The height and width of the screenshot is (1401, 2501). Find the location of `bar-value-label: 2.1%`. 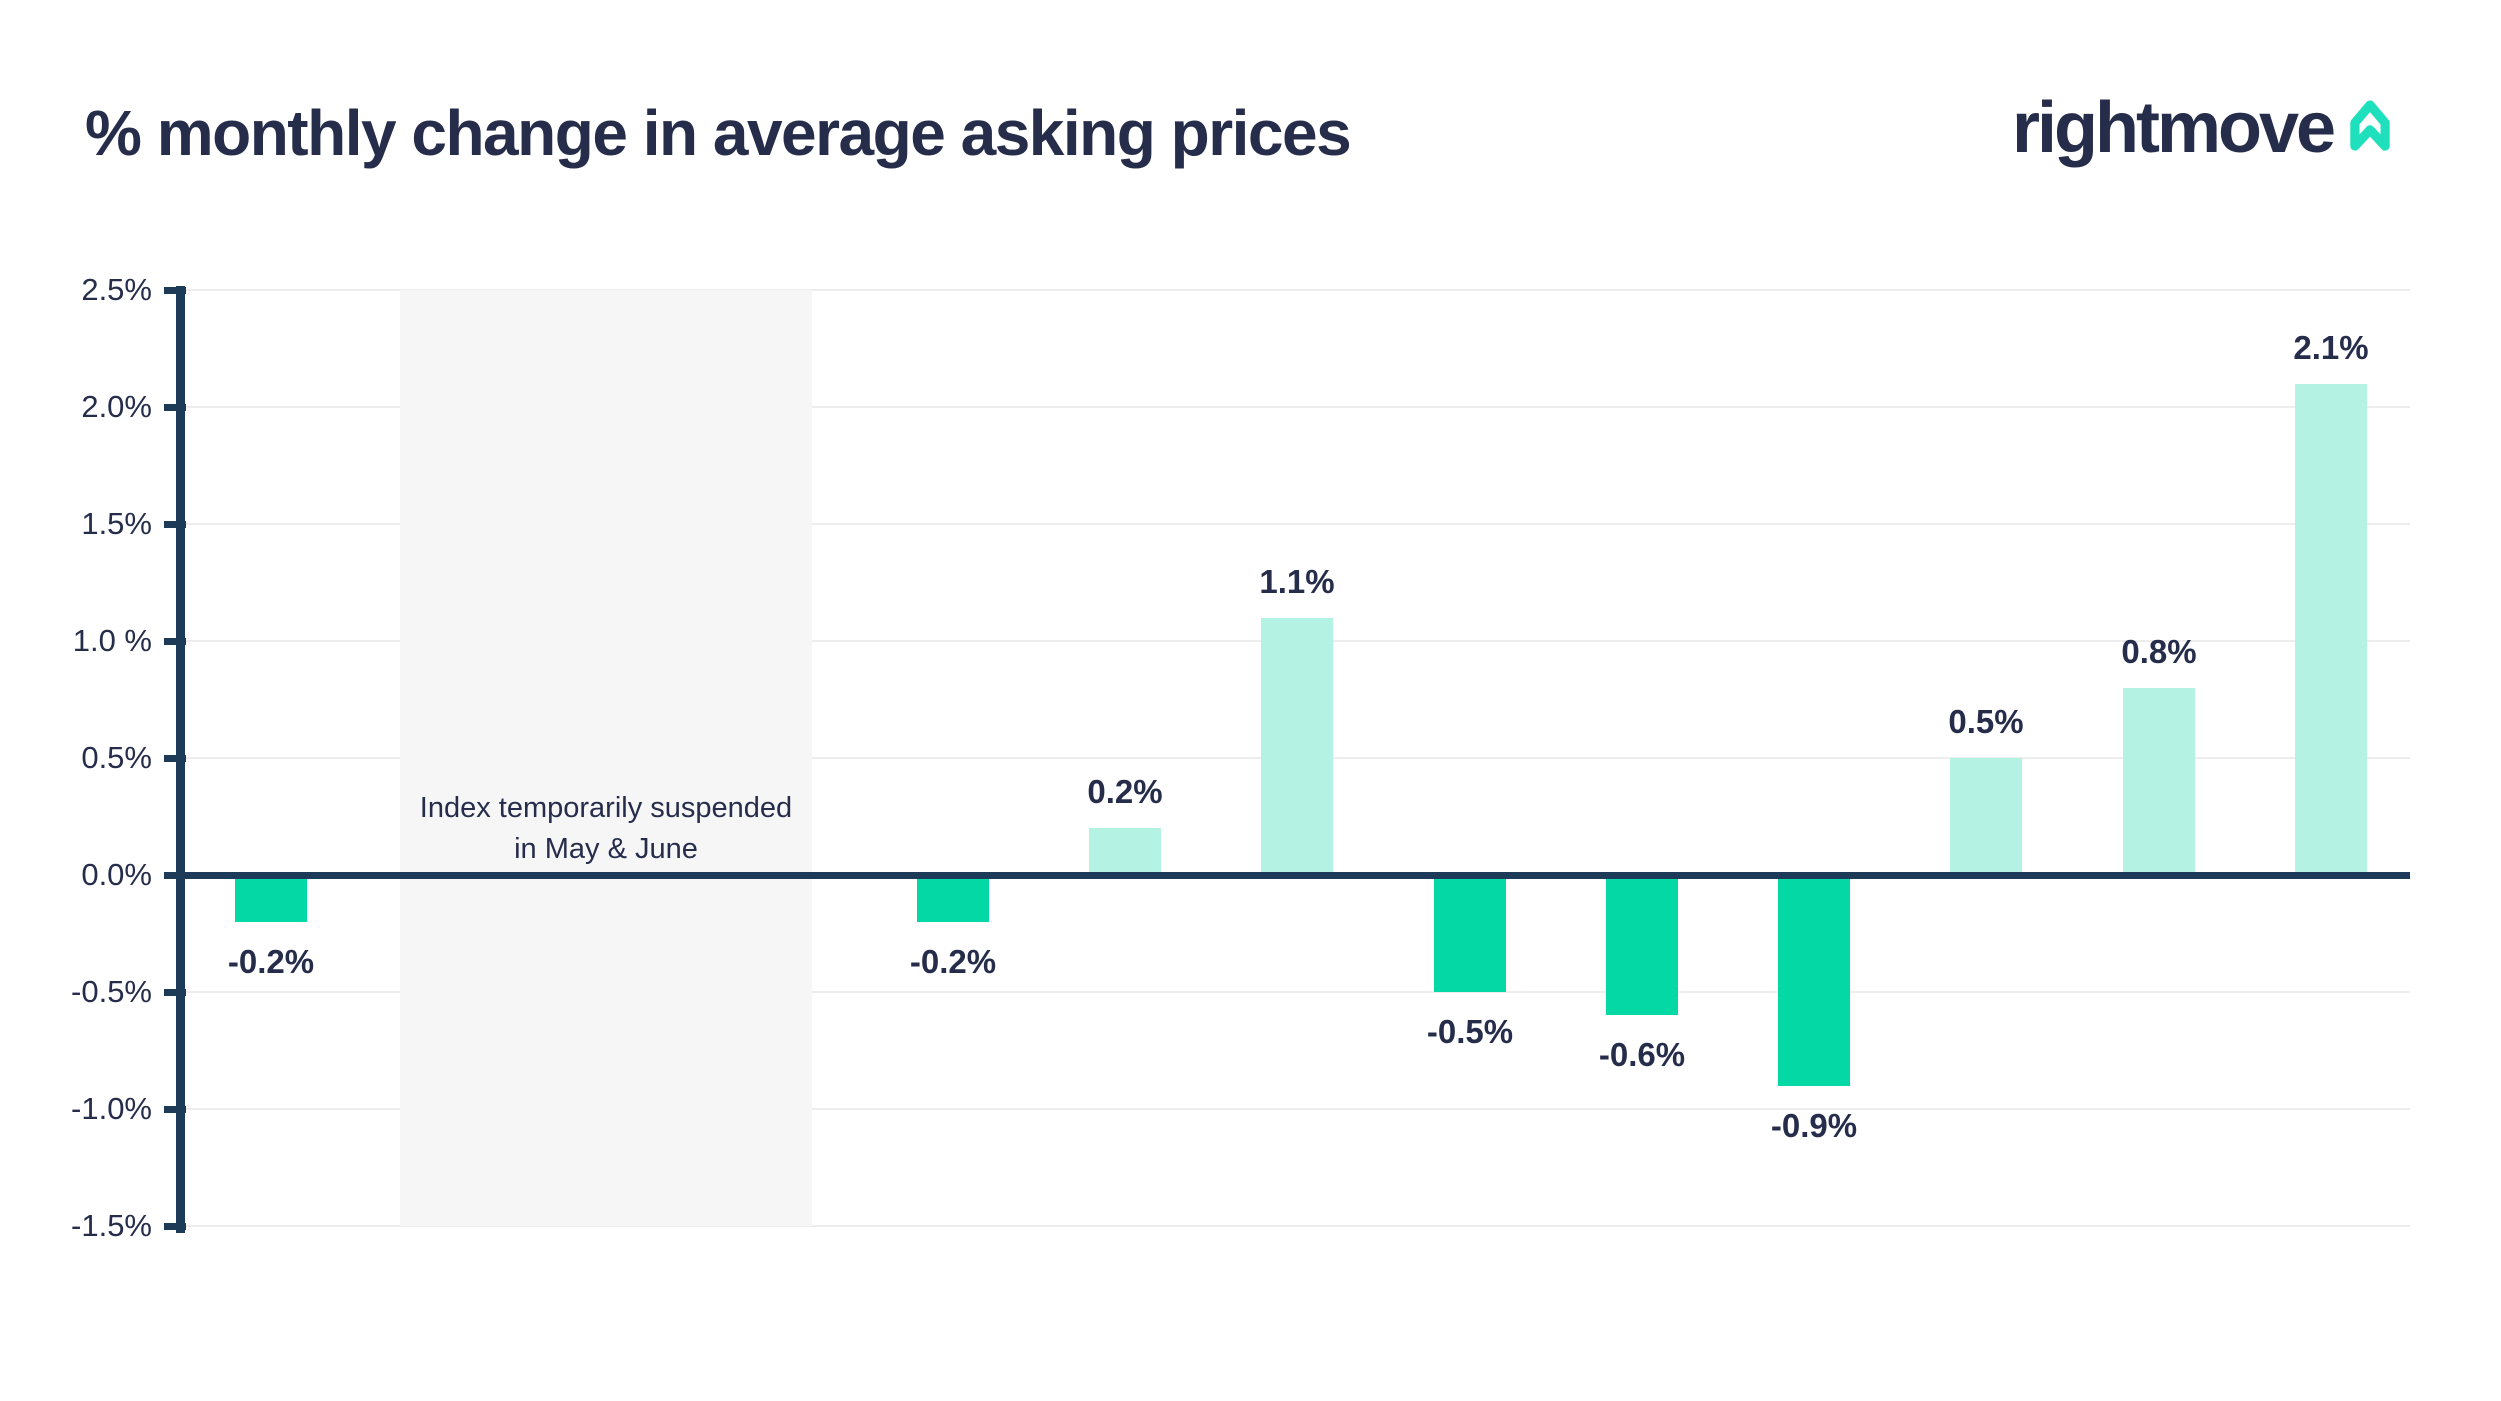

bar-value-label: 2.1% is located at coordinates (2331, 347).